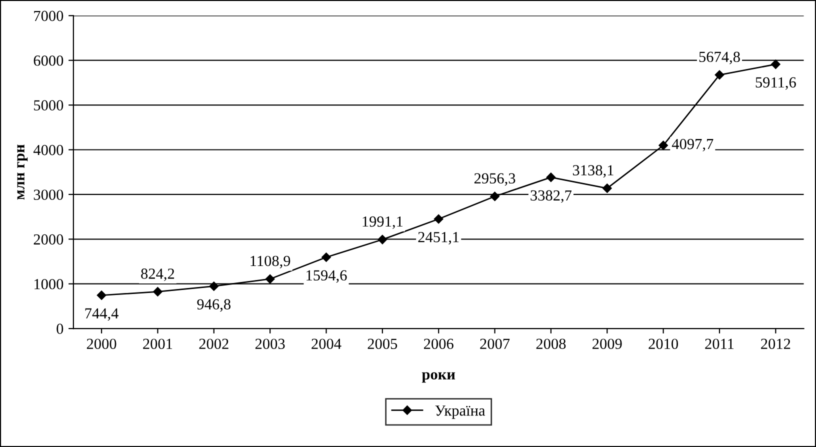  Describe the element at coordinates (101, 314) in the screenshot. I see `data-label: 744,4` at that location.